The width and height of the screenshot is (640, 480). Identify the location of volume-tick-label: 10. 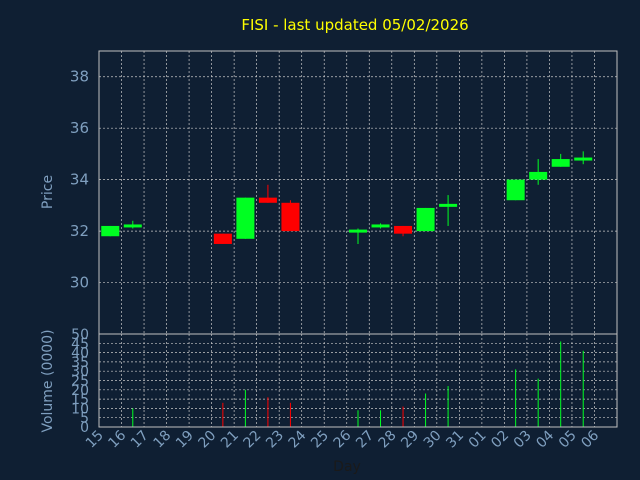
(80, 409).